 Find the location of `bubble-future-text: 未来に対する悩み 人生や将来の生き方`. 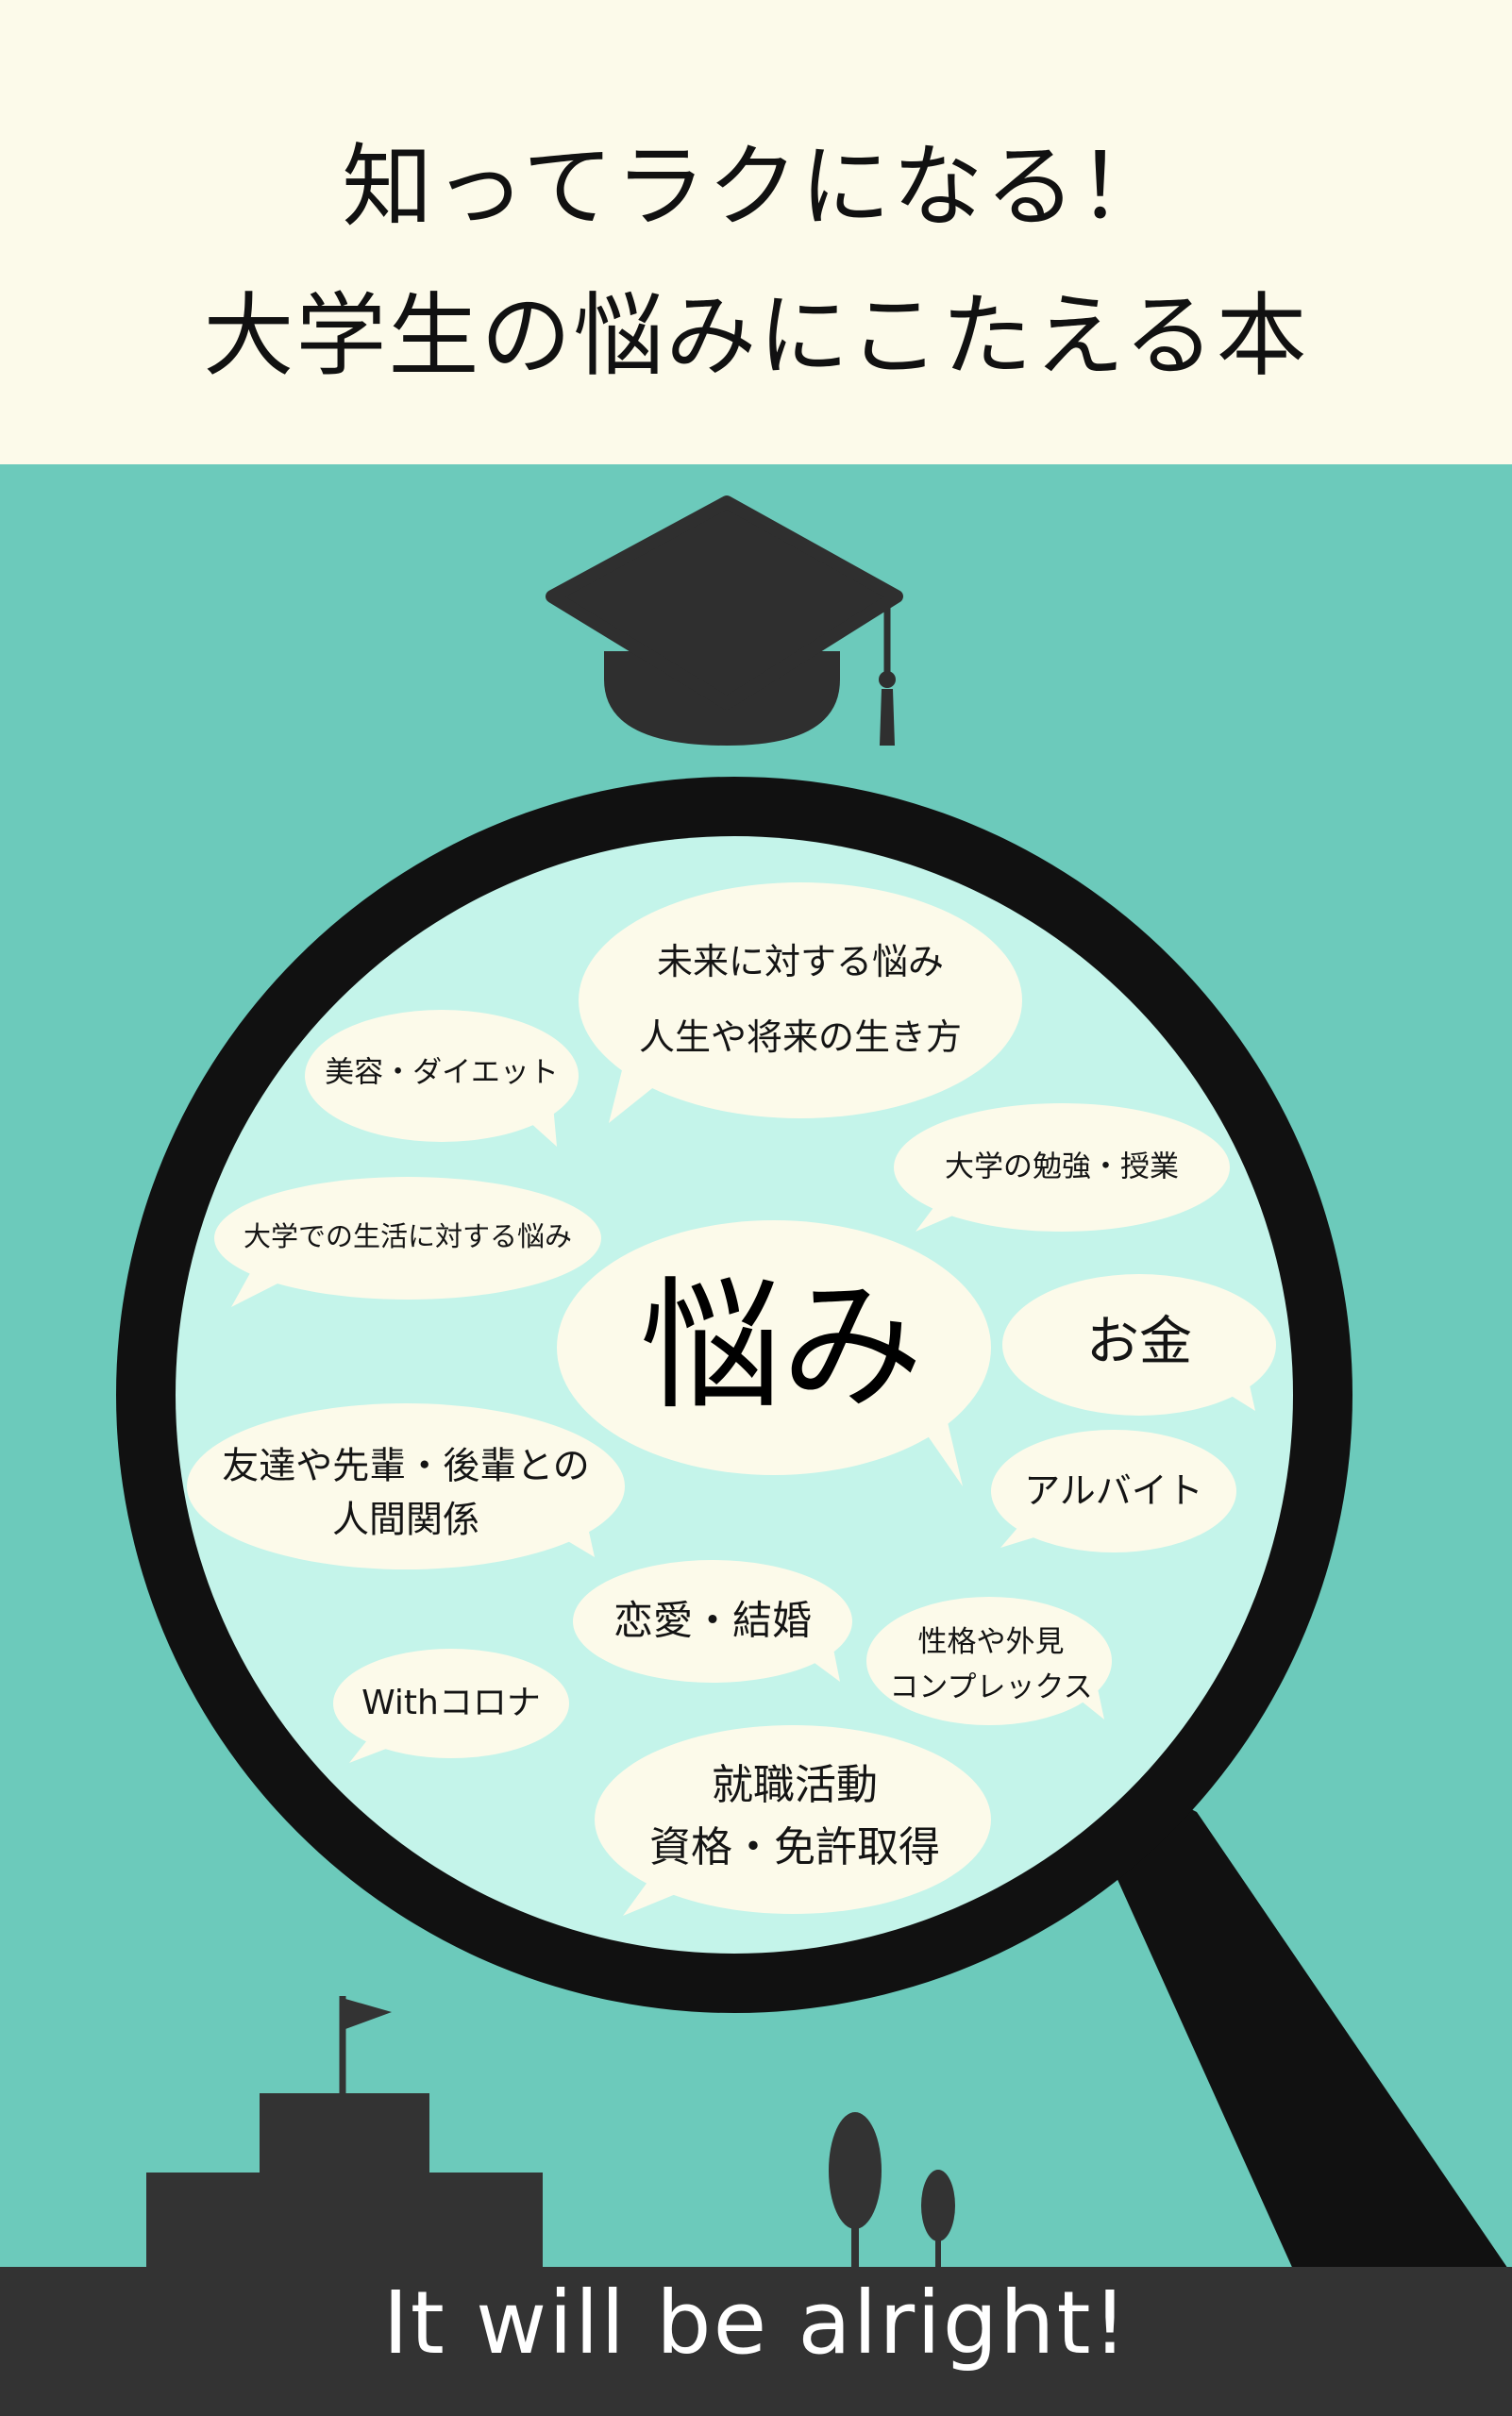

bubble-future-text: 未来に対する悩み 人生や将来の生き方 is located at coordinates (800, 1000).